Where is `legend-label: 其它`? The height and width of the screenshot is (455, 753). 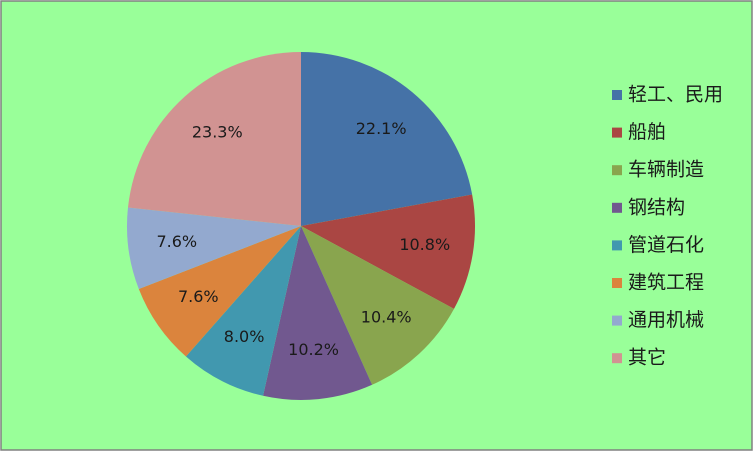
legend-label: 其它 is located at coordinates (647, 358).